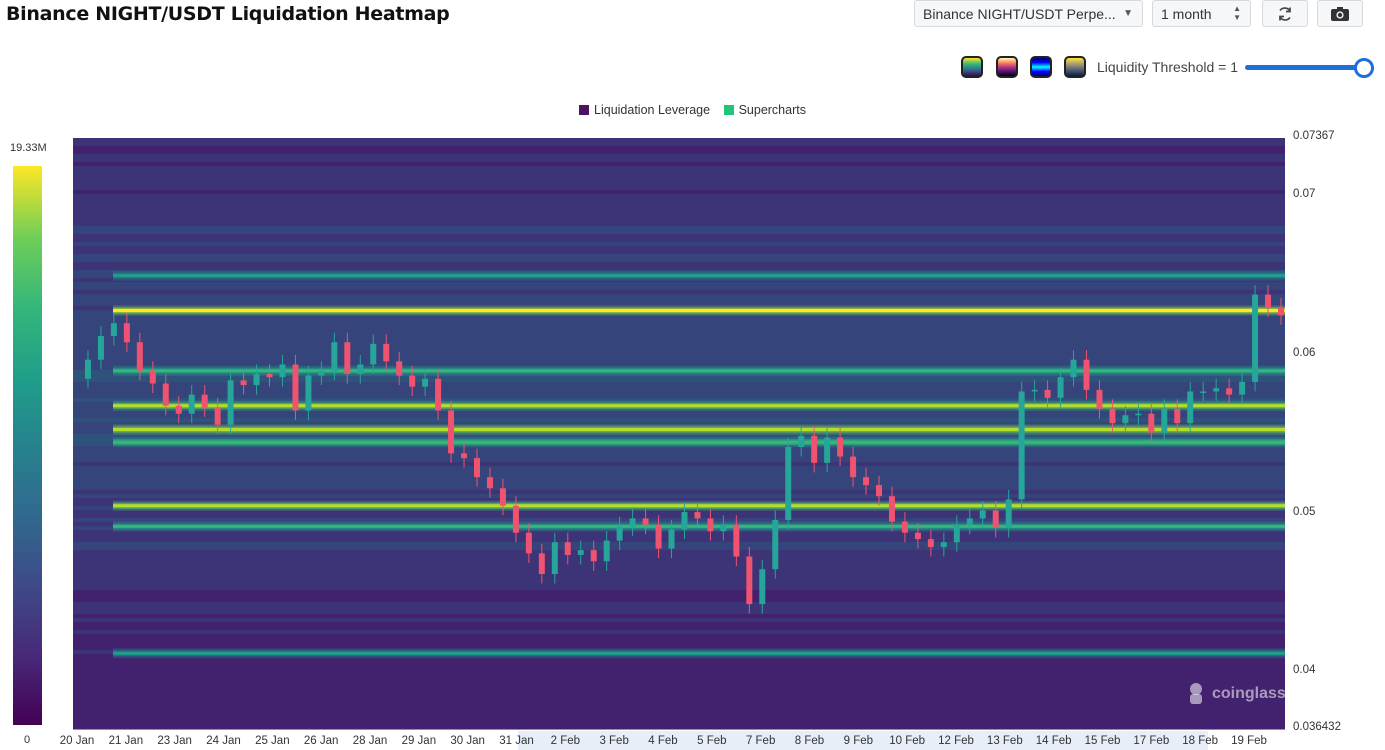  What do you see at coordinates (1249, 741) in the screenshot?
I see `x-tick-label: 19 Feb` at bounding box center [1249, 741].